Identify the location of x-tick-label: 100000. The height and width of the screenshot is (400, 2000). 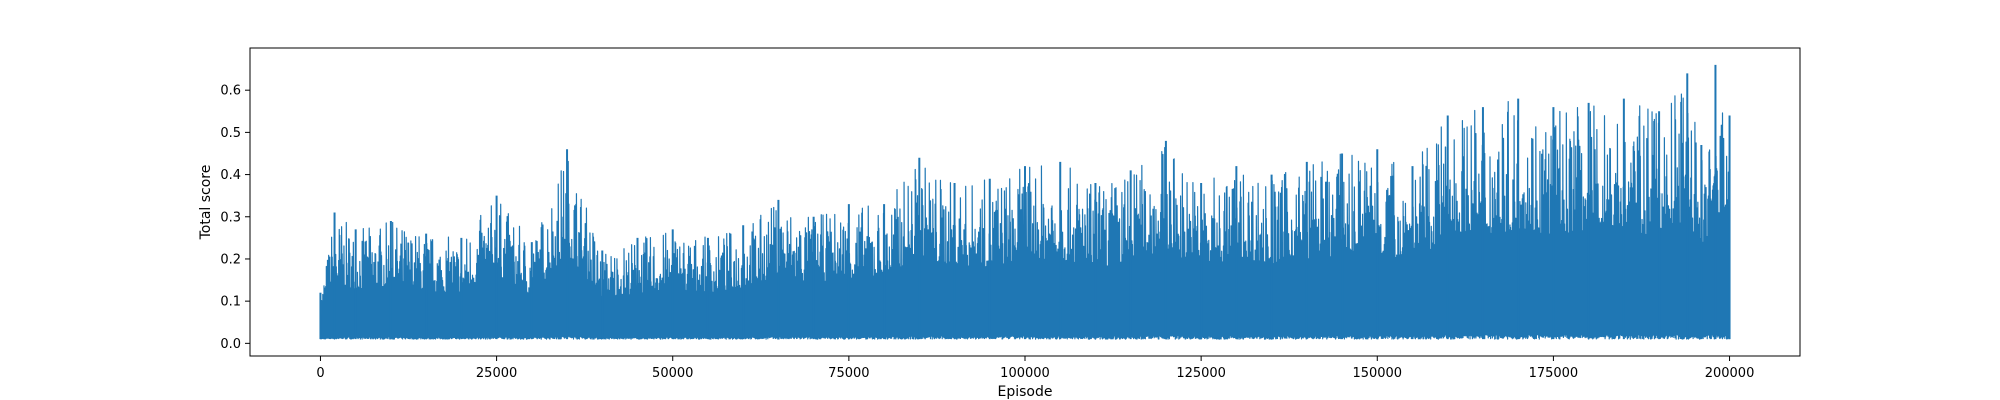
(1025, 373).